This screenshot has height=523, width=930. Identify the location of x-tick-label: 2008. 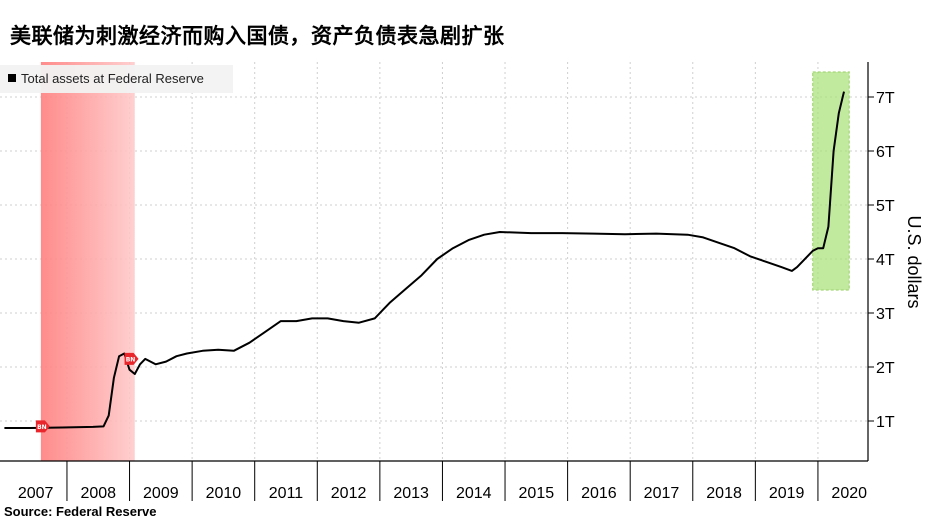
(98, 493).